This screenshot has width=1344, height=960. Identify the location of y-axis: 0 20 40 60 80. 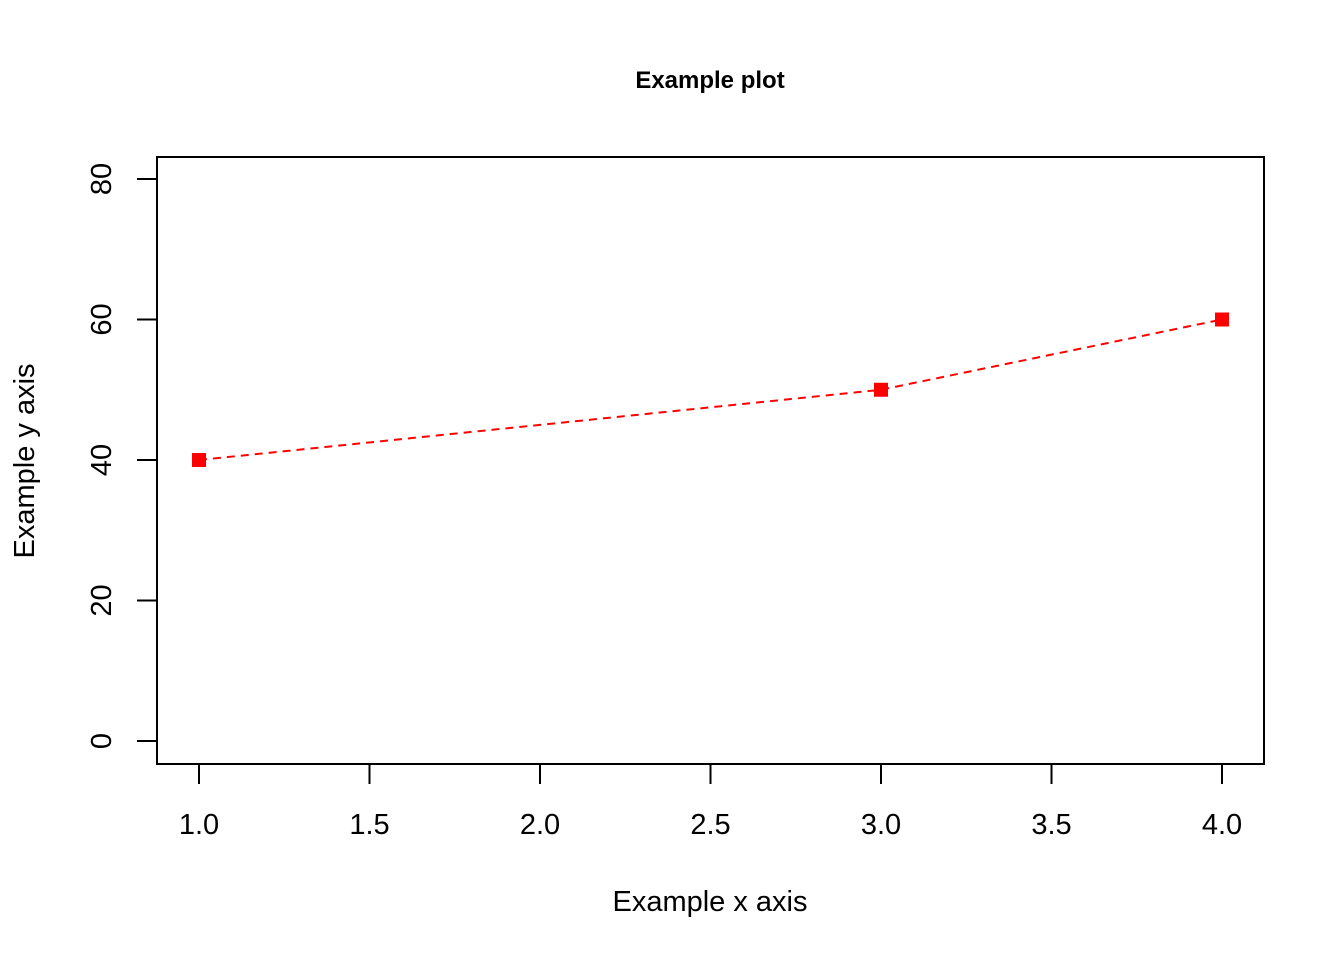
(122, 456).